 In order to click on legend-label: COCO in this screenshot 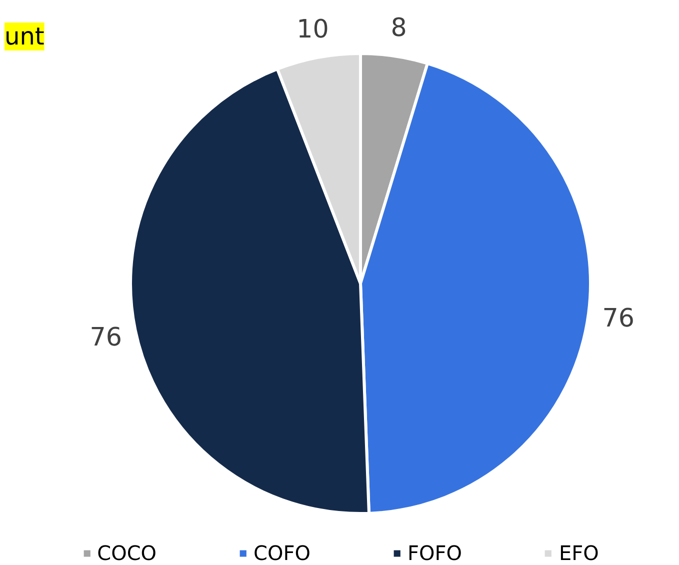, I will do `click(127, 553)`.